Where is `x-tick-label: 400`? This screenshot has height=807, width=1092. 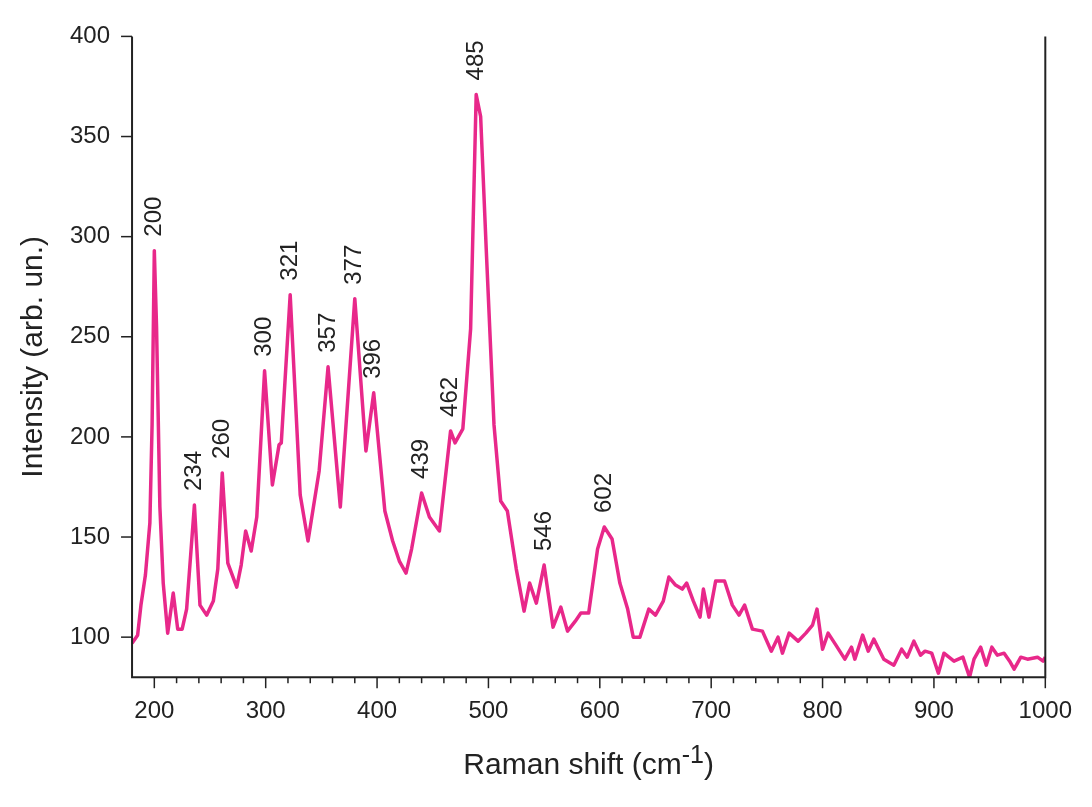 x-tick-label: 400 is located at coordinates (377, 710).